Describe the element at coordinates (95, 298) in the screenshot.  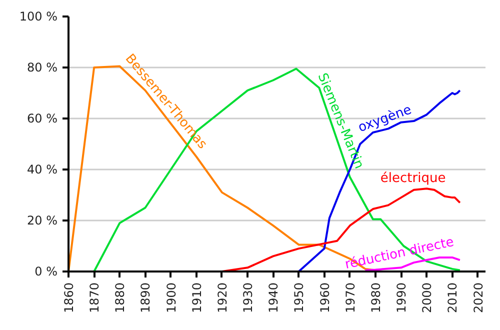
I see `x-tick-label: 1870` at that location.